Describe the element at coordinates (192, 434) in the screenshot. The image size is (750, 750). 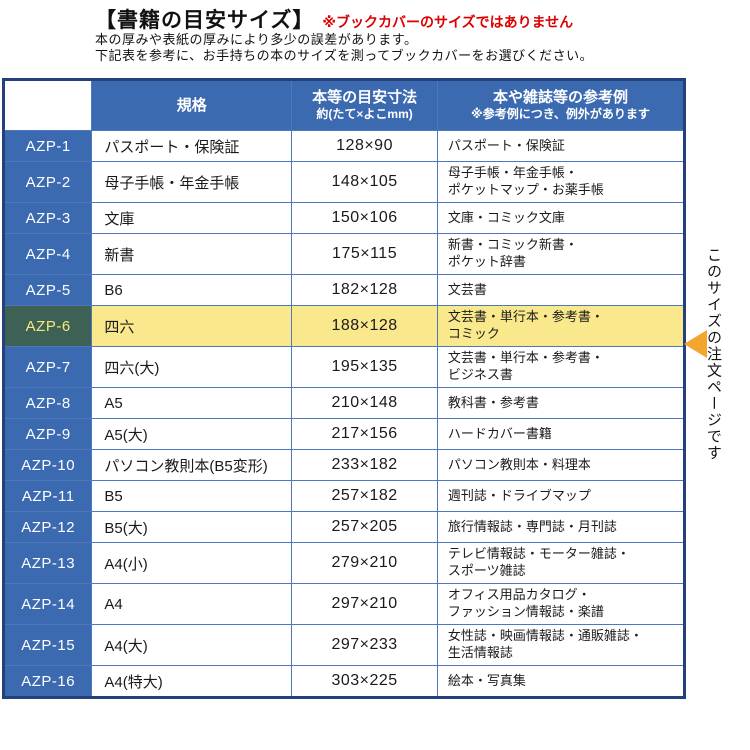
I see `row-kikaku-cell: A5(大)` at that location.